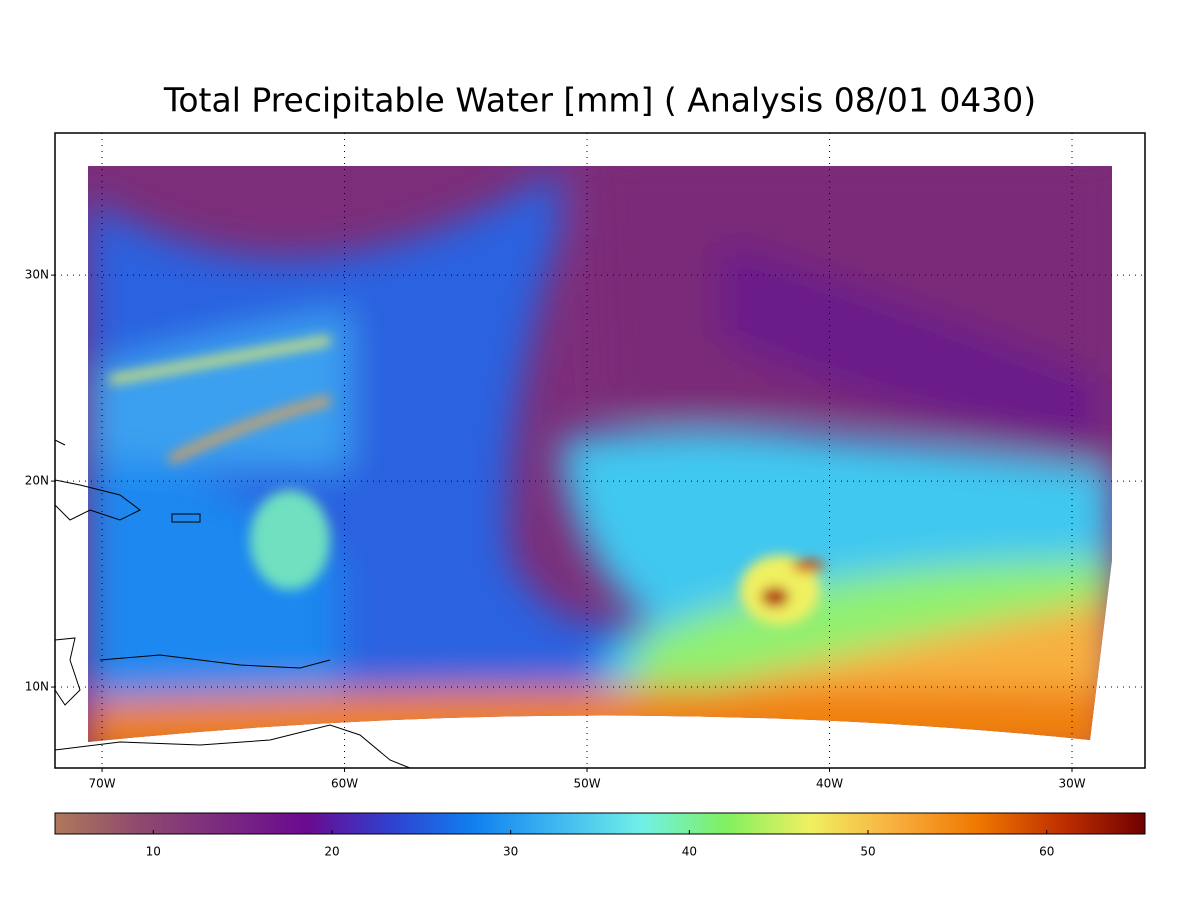  What do you see at coordinates (153, 852) in the screenshot?
I see `colorbar-label: 10` at bounding box center [153, 852].